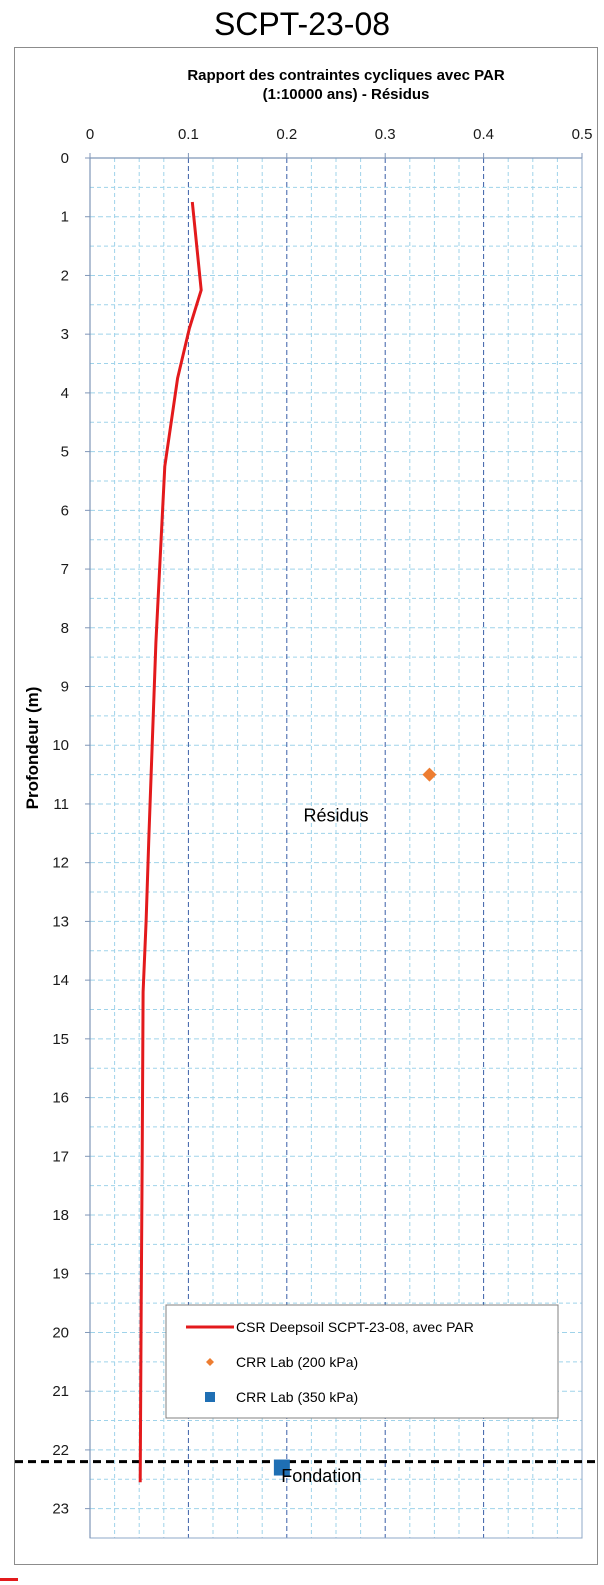 Image resolution: width=604 pixels, height=1585 pixels. I want to click on x-tick-label: 0.2, so click(286, 134).